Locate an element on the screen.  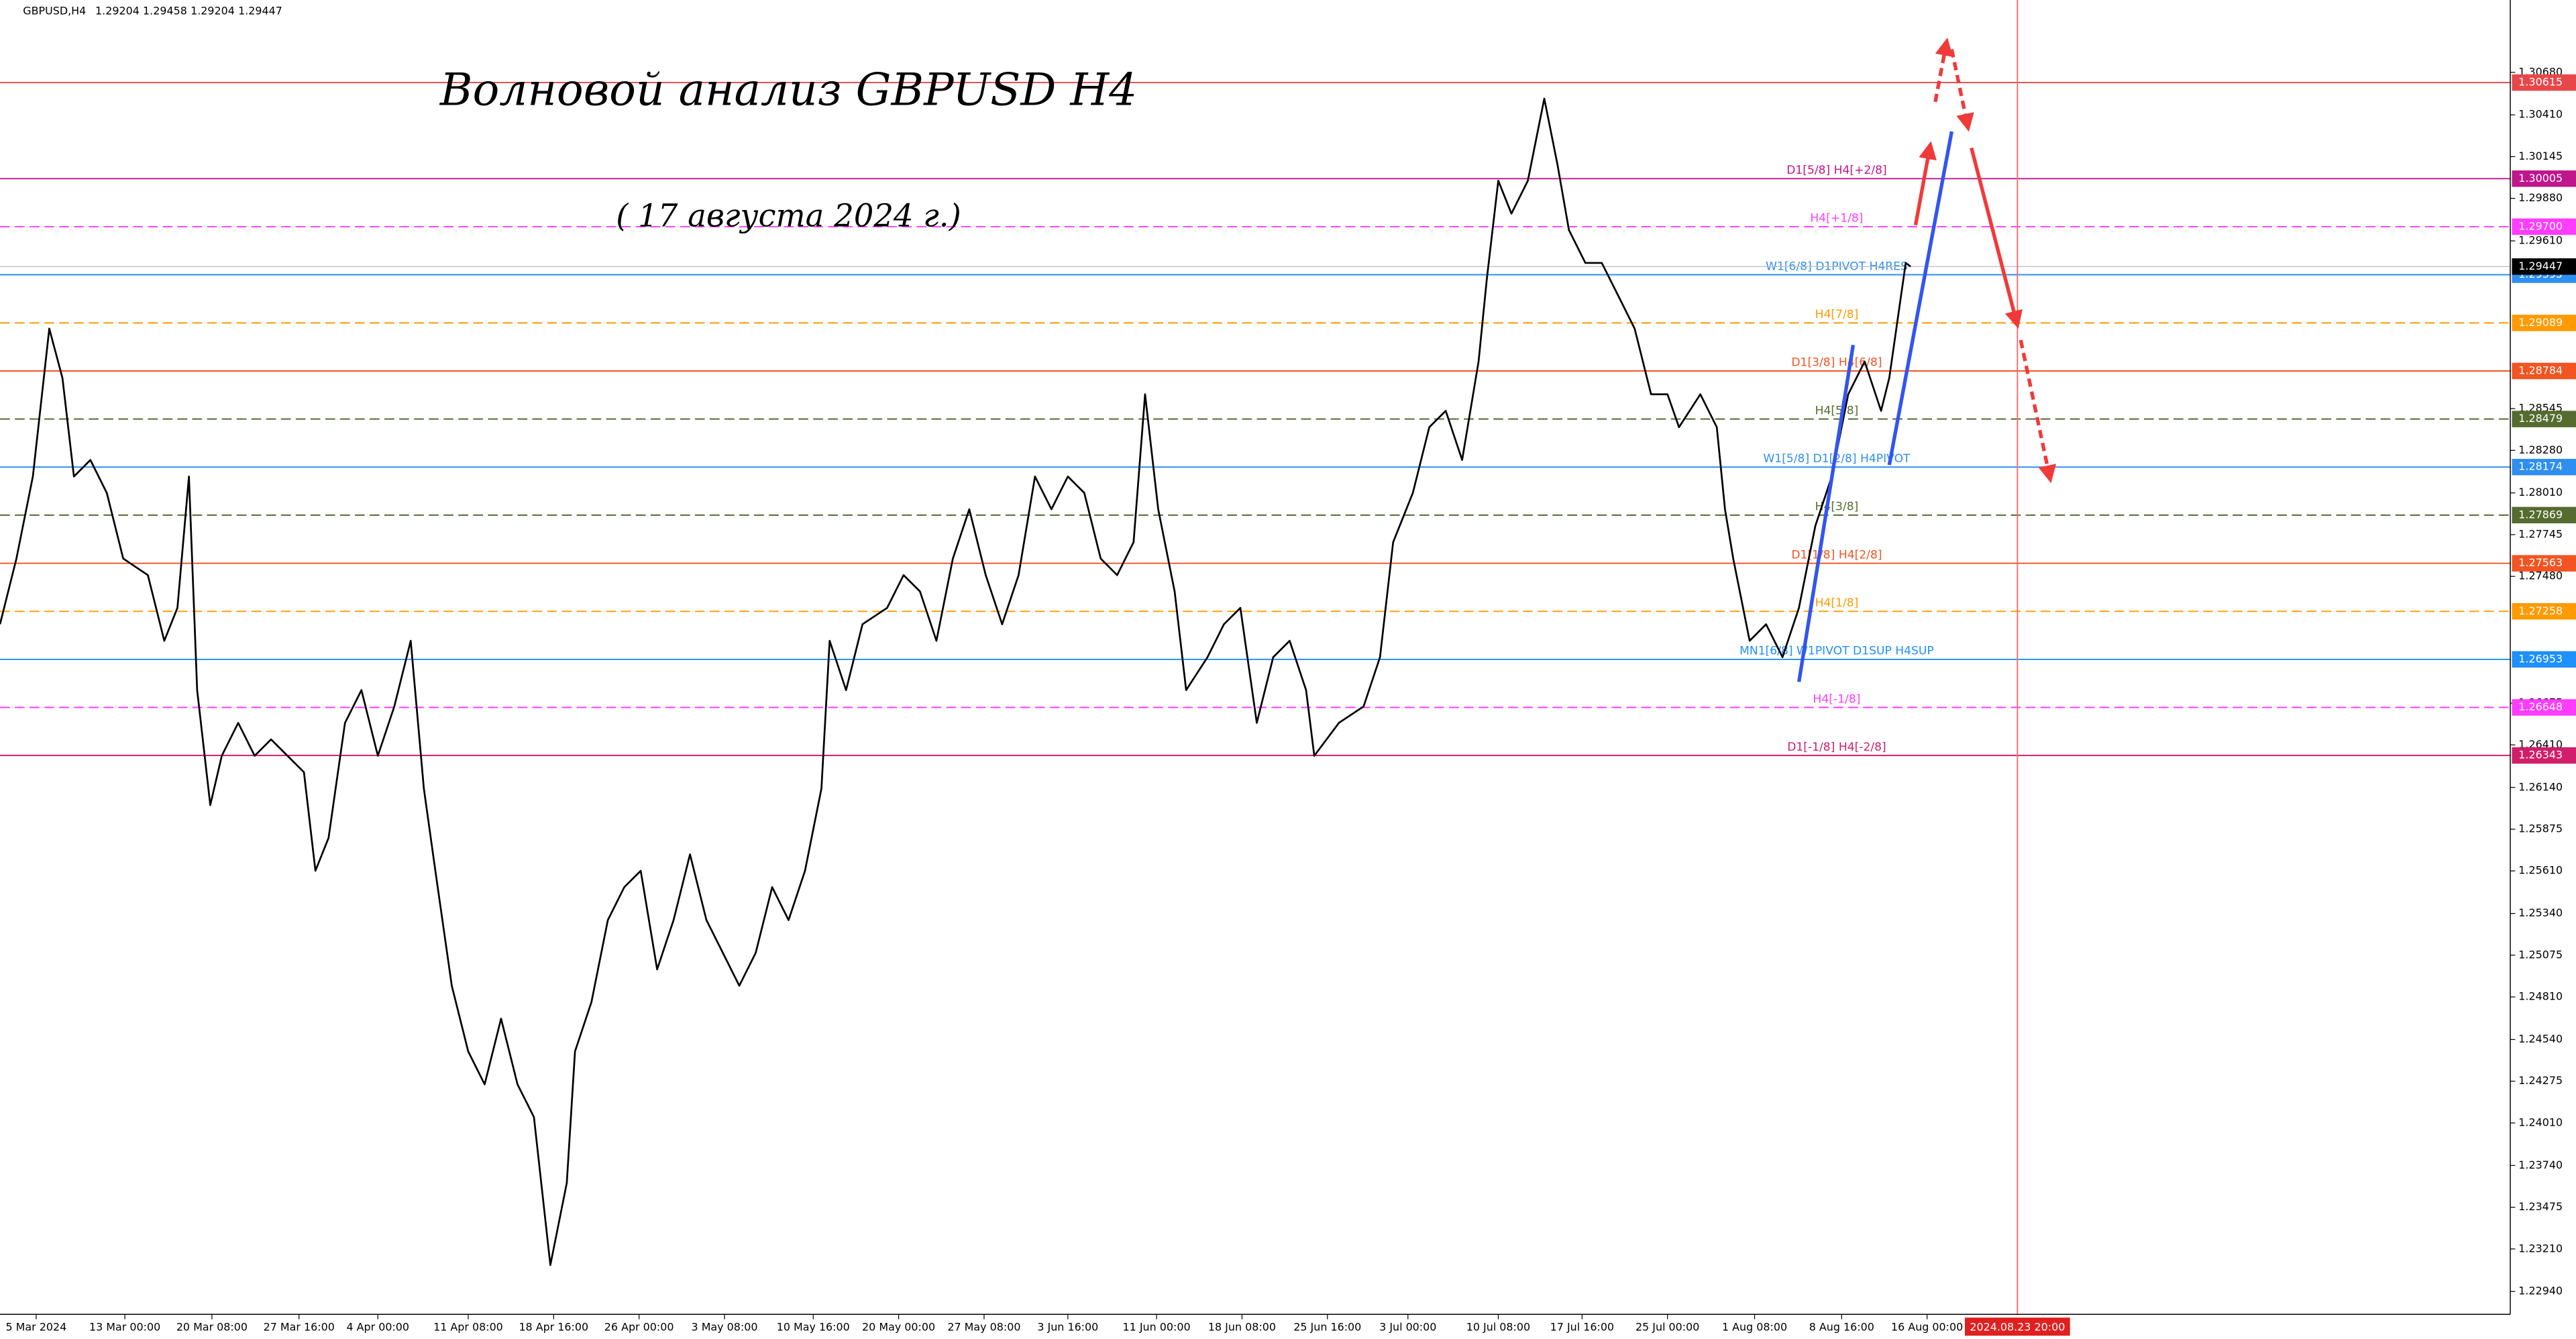
y-tick-label: 1.22940 is located at coordinates (2540, 1291).